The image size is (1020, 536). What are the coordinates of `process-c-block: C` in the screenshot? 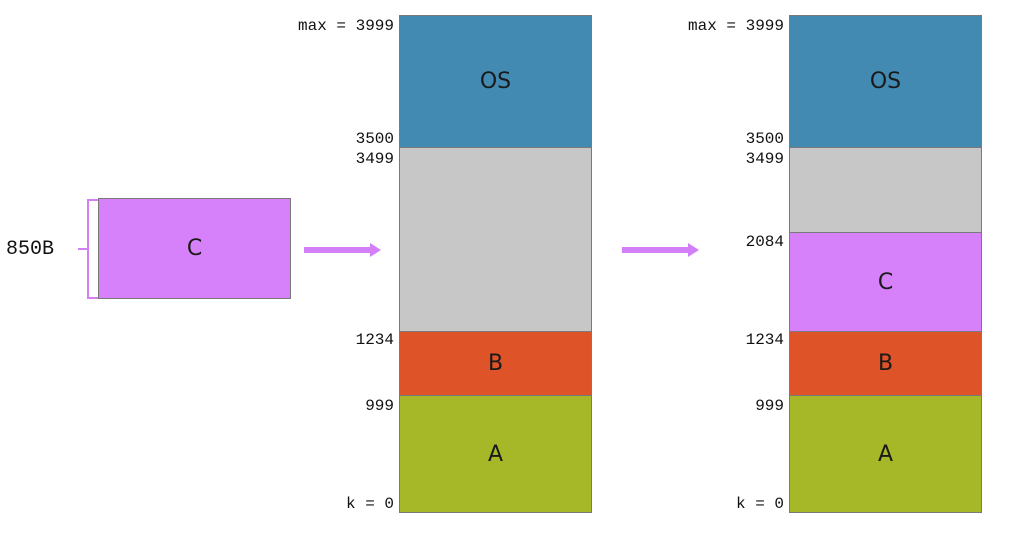 It's located at (194, 248).